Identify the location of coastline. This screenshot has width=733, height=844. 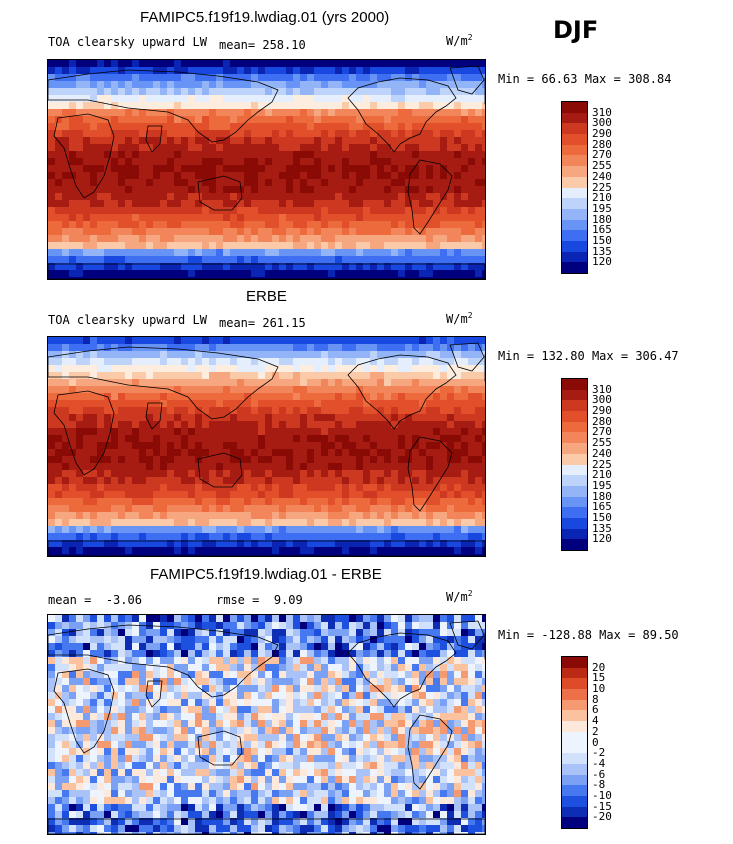
(402, 115).